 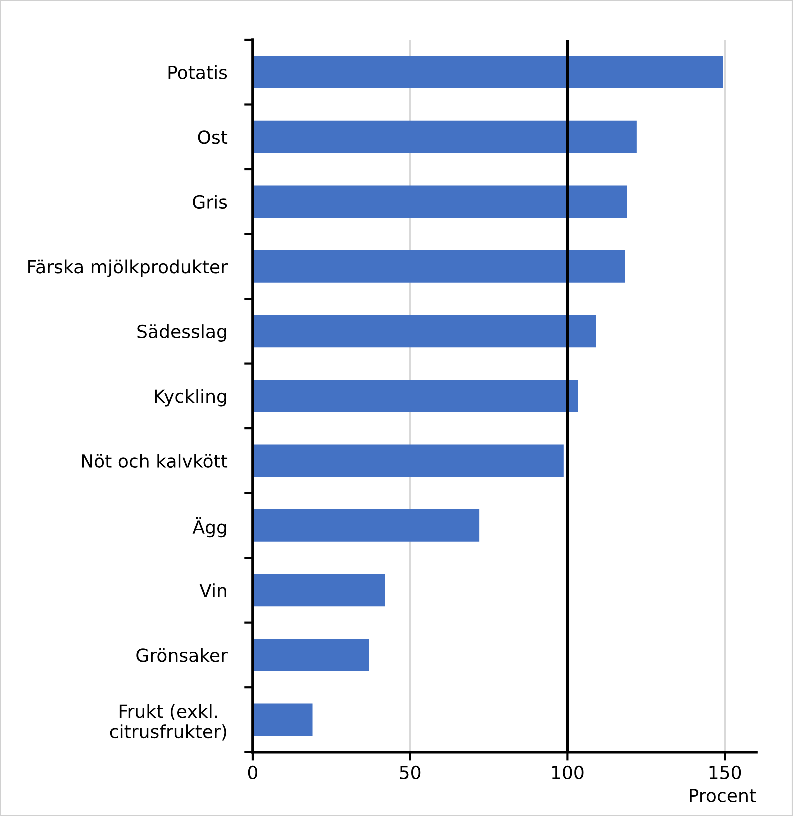 I want to click on y-tick-label: Nöt och kalvkött, so click(x=155, y=461).